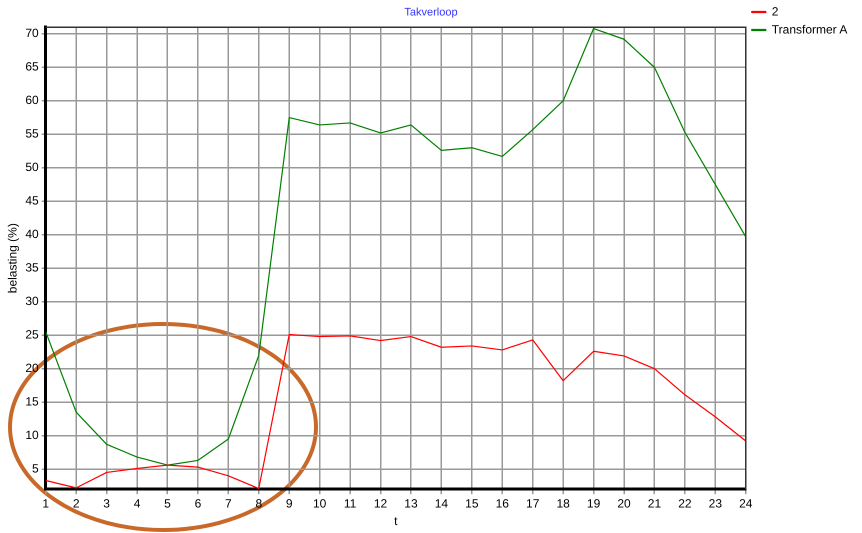  I want to click on x-tick-label: 1, so click(46, 503).